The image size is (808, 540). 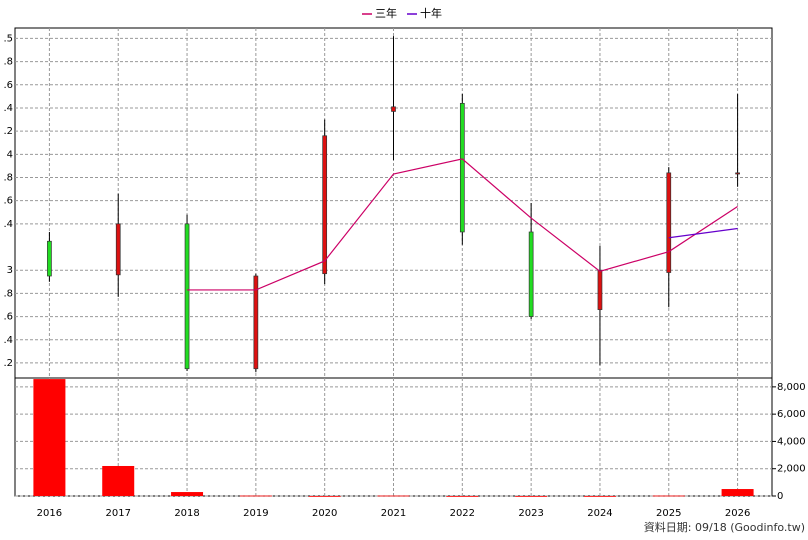 What do you see at coordinates (49, 513) in the screenshot?
I see `x-tick-label: 2016` at bounding box center [49, 513].